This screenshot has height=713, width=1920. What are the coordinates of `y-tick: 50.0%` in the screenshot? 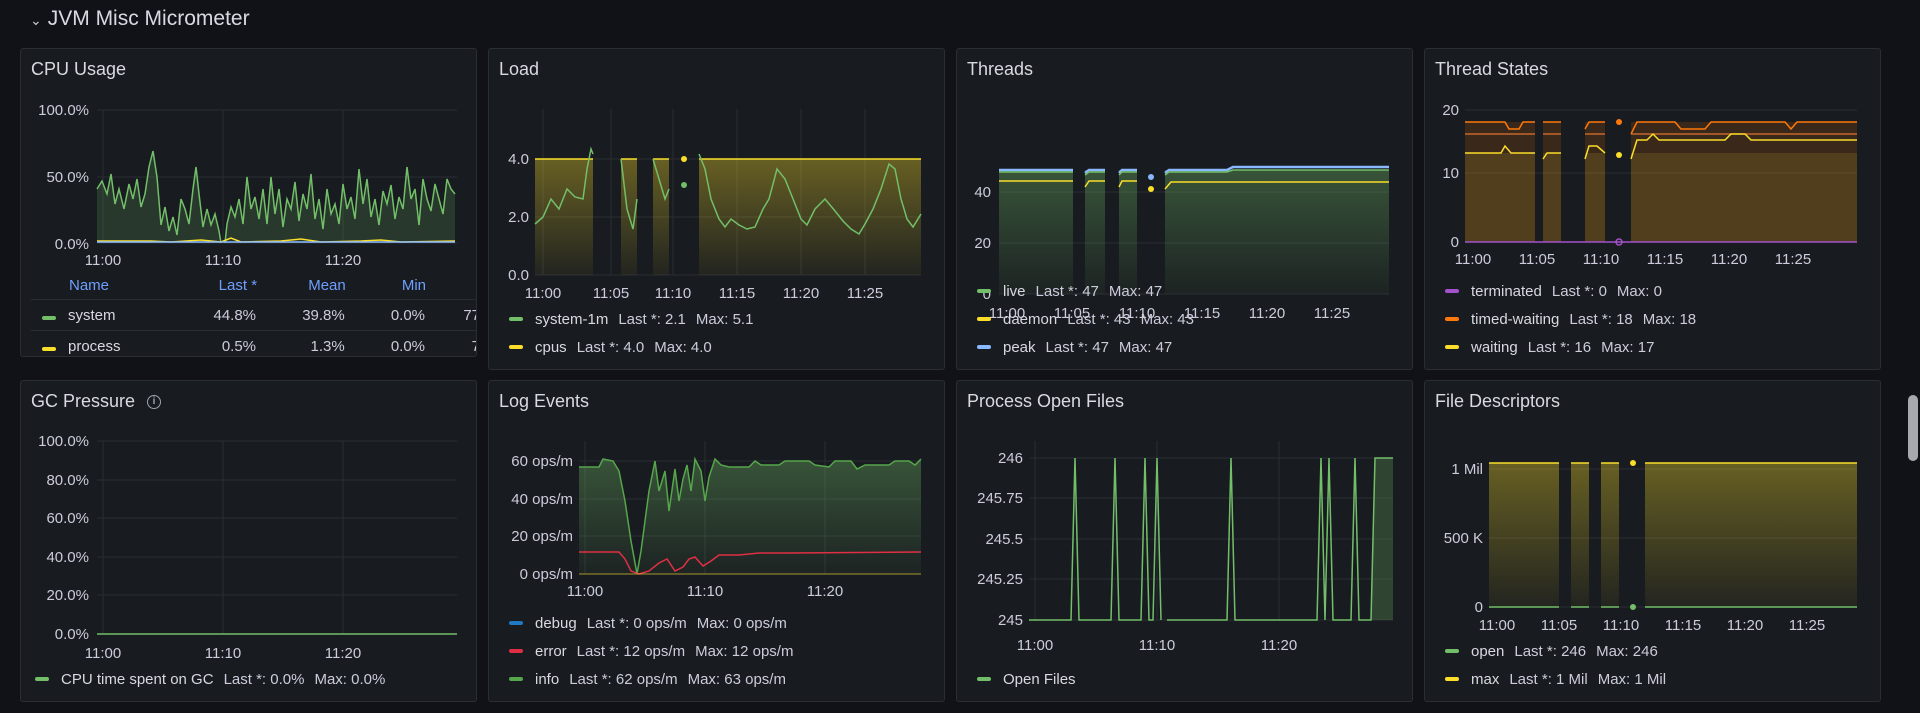 It's located at (67, 177).